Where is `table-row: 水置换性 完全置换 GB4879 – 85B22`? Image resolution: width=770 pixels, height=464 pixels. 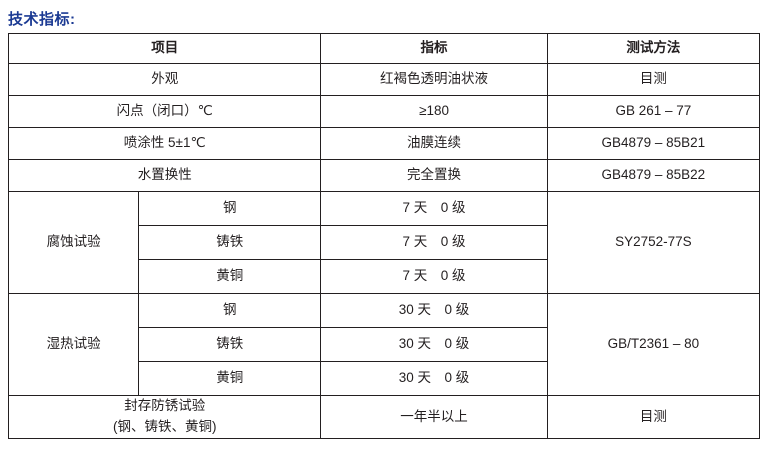 table-row: 水置换性 完全置换 GB4879 – 85B22 is located at coordinates (384, 175).